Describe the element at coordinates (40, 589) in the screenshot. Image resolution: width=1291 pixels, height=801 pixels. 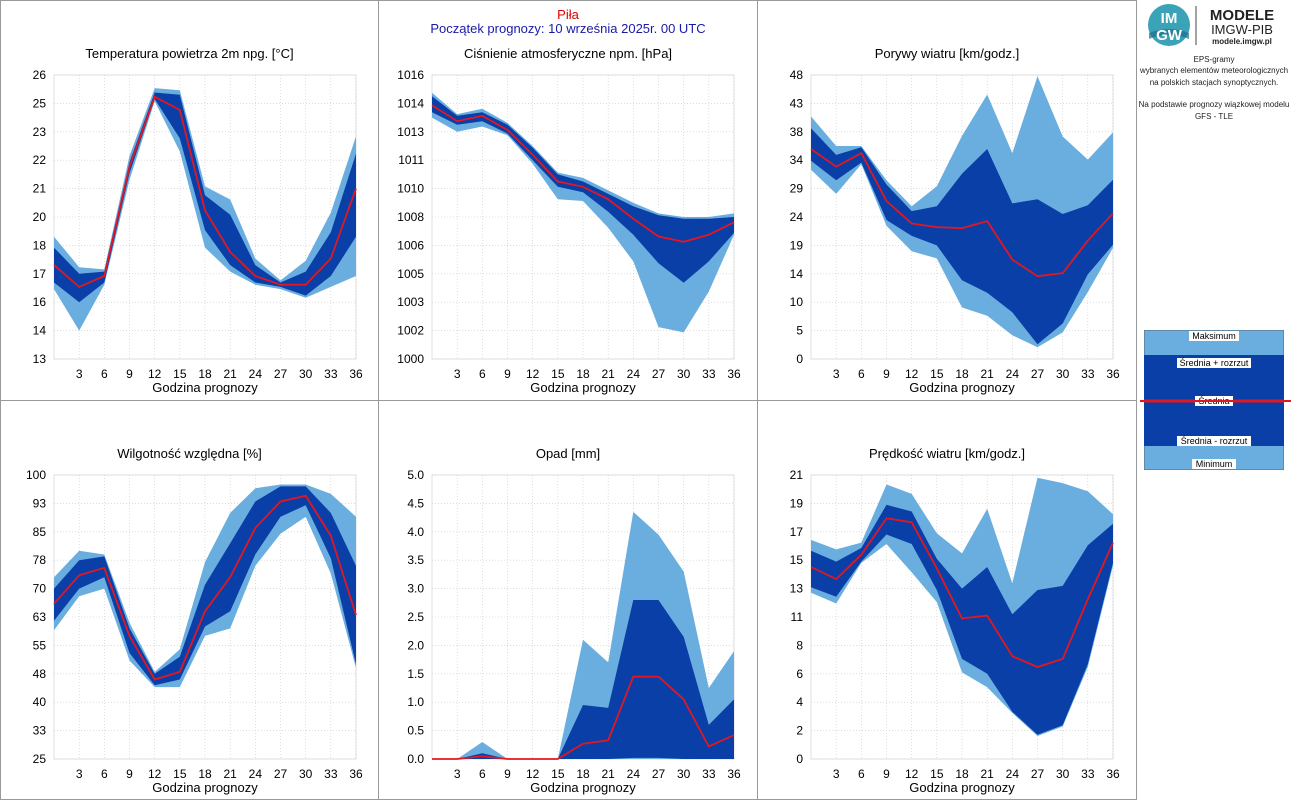
I see `y-tick-label: 70` at that location.